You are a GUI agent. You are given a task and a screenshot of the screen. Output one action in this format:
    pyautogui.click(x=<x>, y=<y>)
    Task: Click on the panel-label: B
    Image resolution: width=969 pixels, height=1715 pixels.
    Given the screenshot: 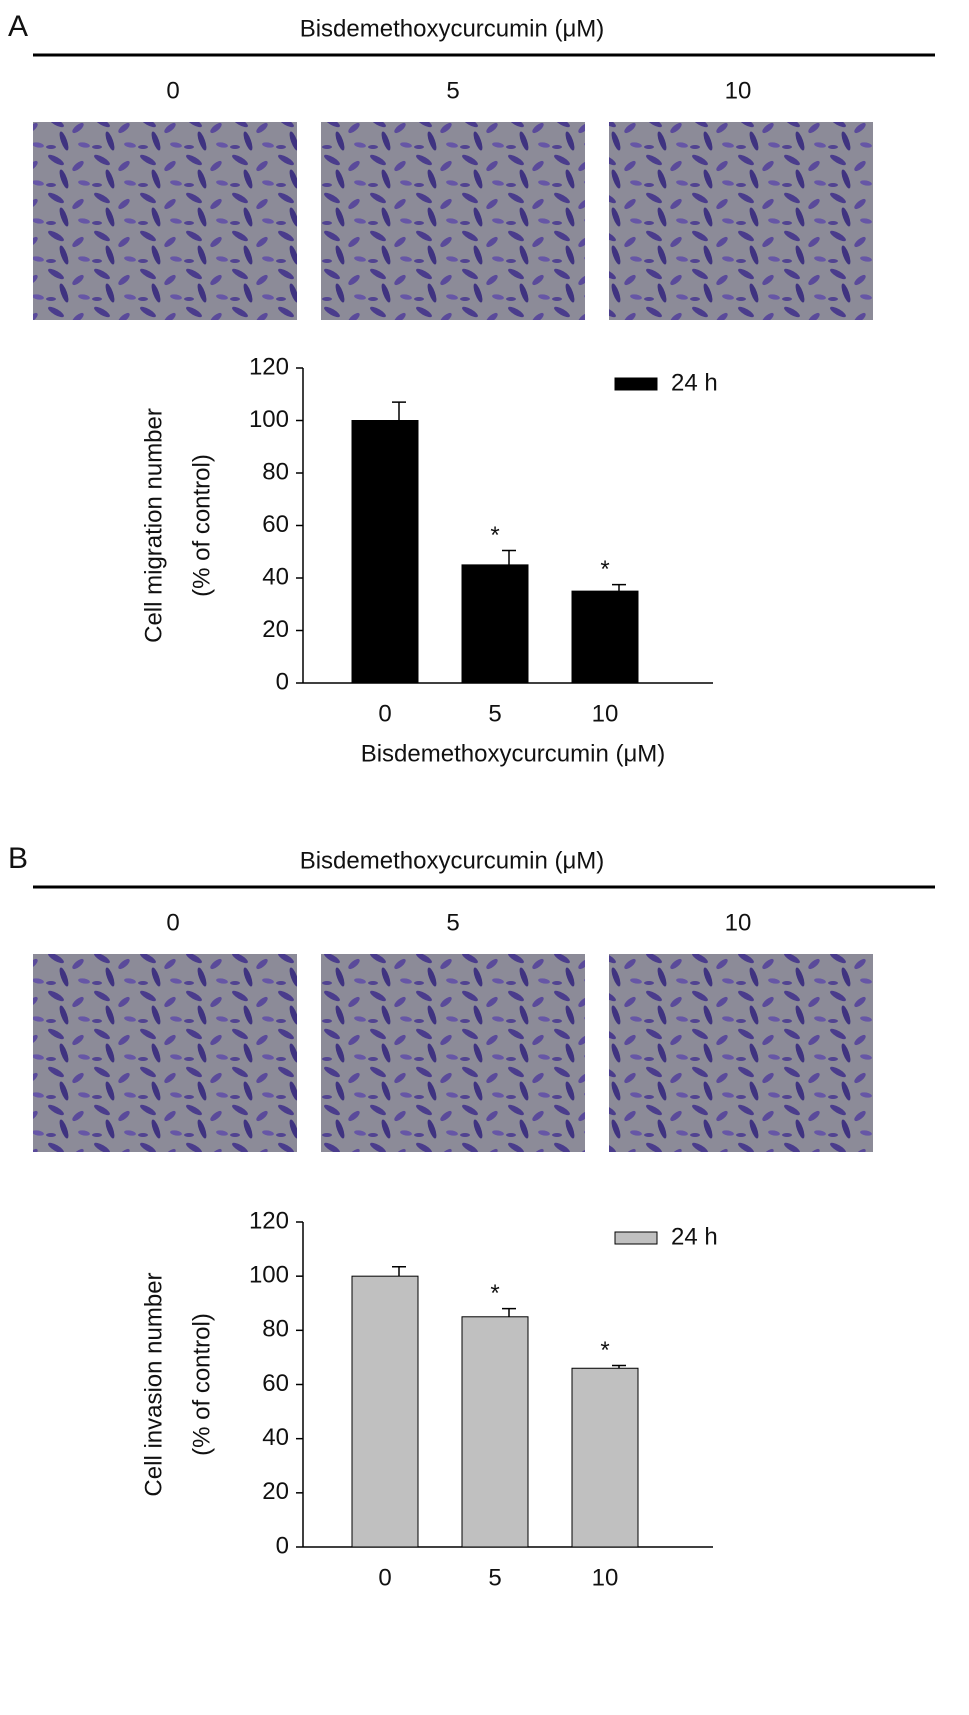 What is the action you would take?
    pyautogui.click(x=18, y=858)
    